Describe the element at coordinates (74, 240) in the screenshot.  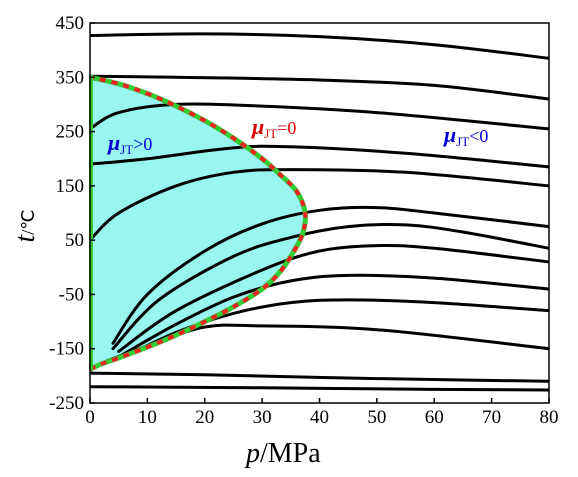
I see `y-tick-label: 50` at that location.